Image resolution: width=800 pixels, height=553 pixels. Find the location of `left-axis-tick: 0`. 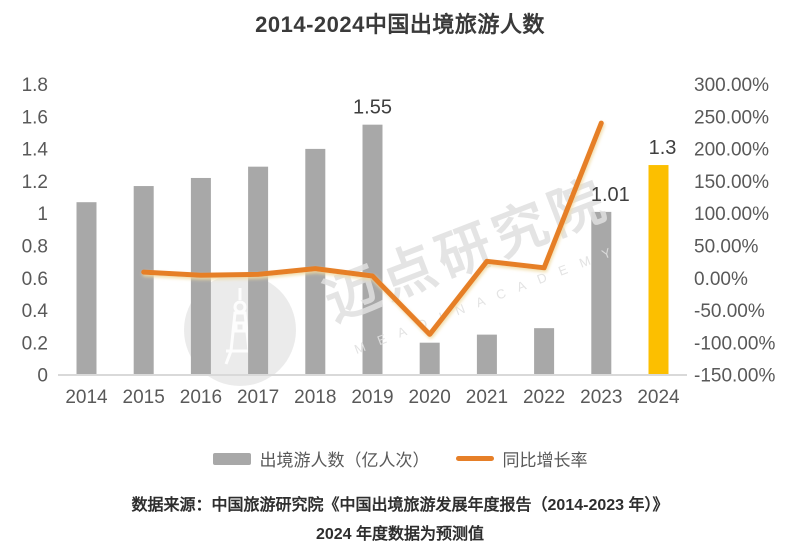

left-axis-tick: 0 is located at coordinates (42, 376).